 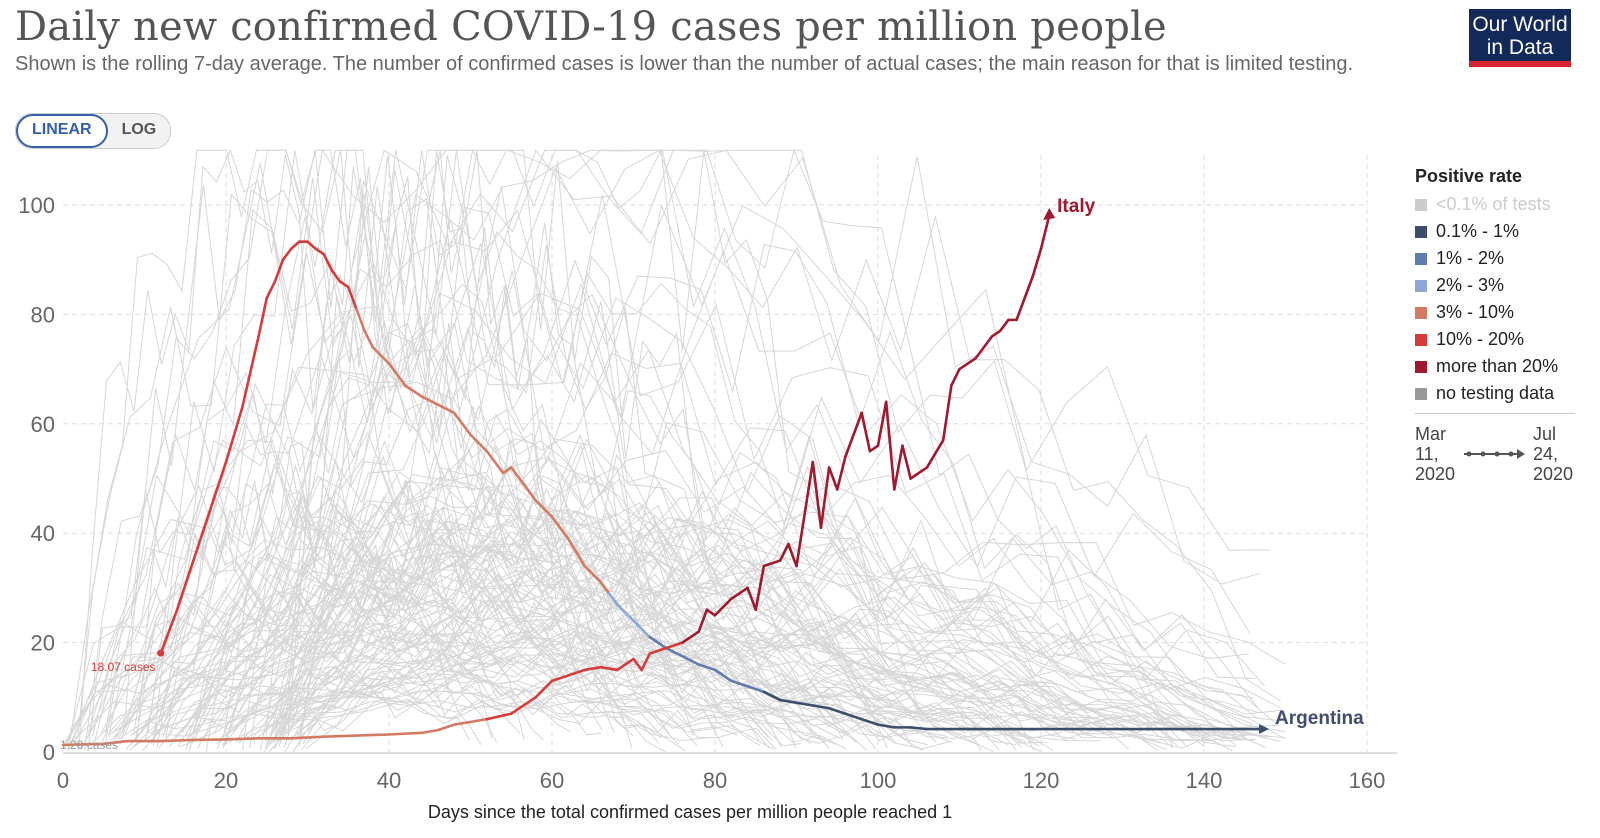 What do you see at coordinates (49, 752) in the screenshot?
I see `y-tick-label: 0` at bounding box center [49, 752].